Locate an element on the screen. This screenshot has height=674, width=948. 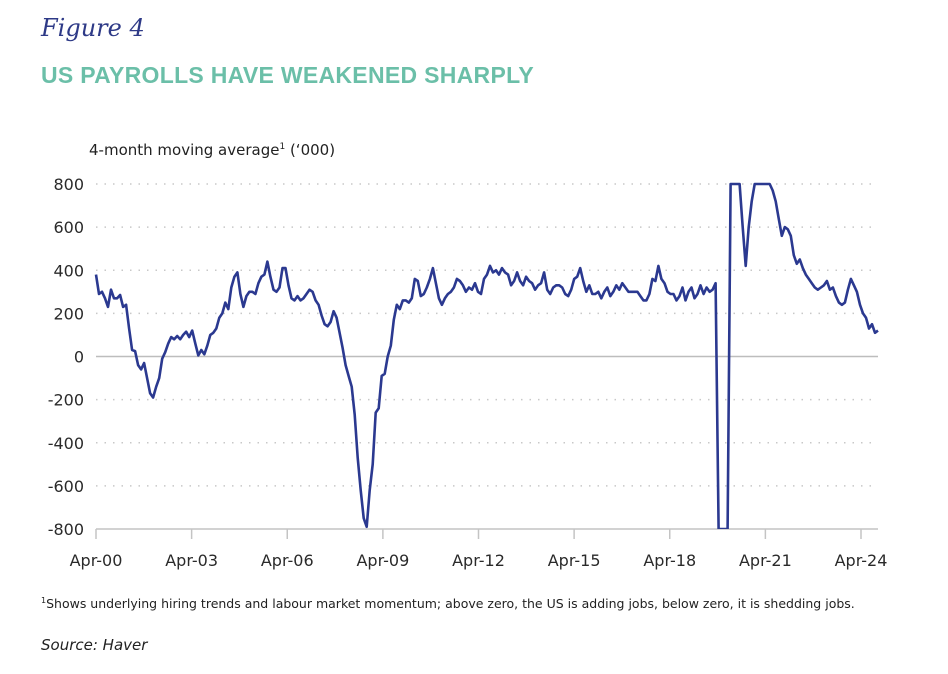
chart-title: US PAYROLLS HAVE WEAKENED SHARPLY is located at coordinates (287, 75).